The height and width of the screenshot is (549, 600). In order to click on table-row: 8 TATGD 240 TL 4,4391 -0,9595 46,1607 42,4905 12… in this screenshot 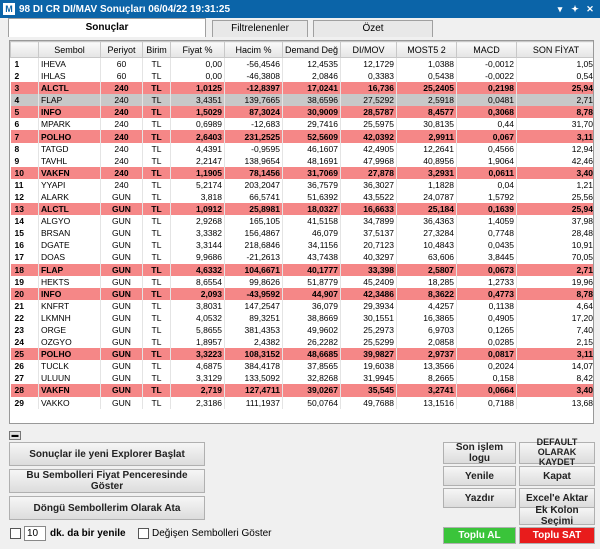, I will do `click(301, 148)`.